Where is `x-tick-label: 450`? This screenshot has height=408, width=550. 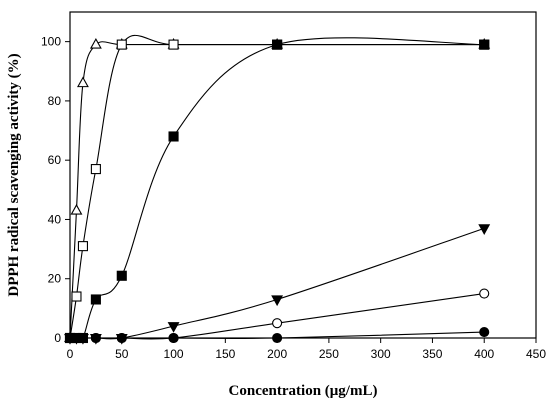 x-tick-label: 450 is located at coordinates (536, 354).